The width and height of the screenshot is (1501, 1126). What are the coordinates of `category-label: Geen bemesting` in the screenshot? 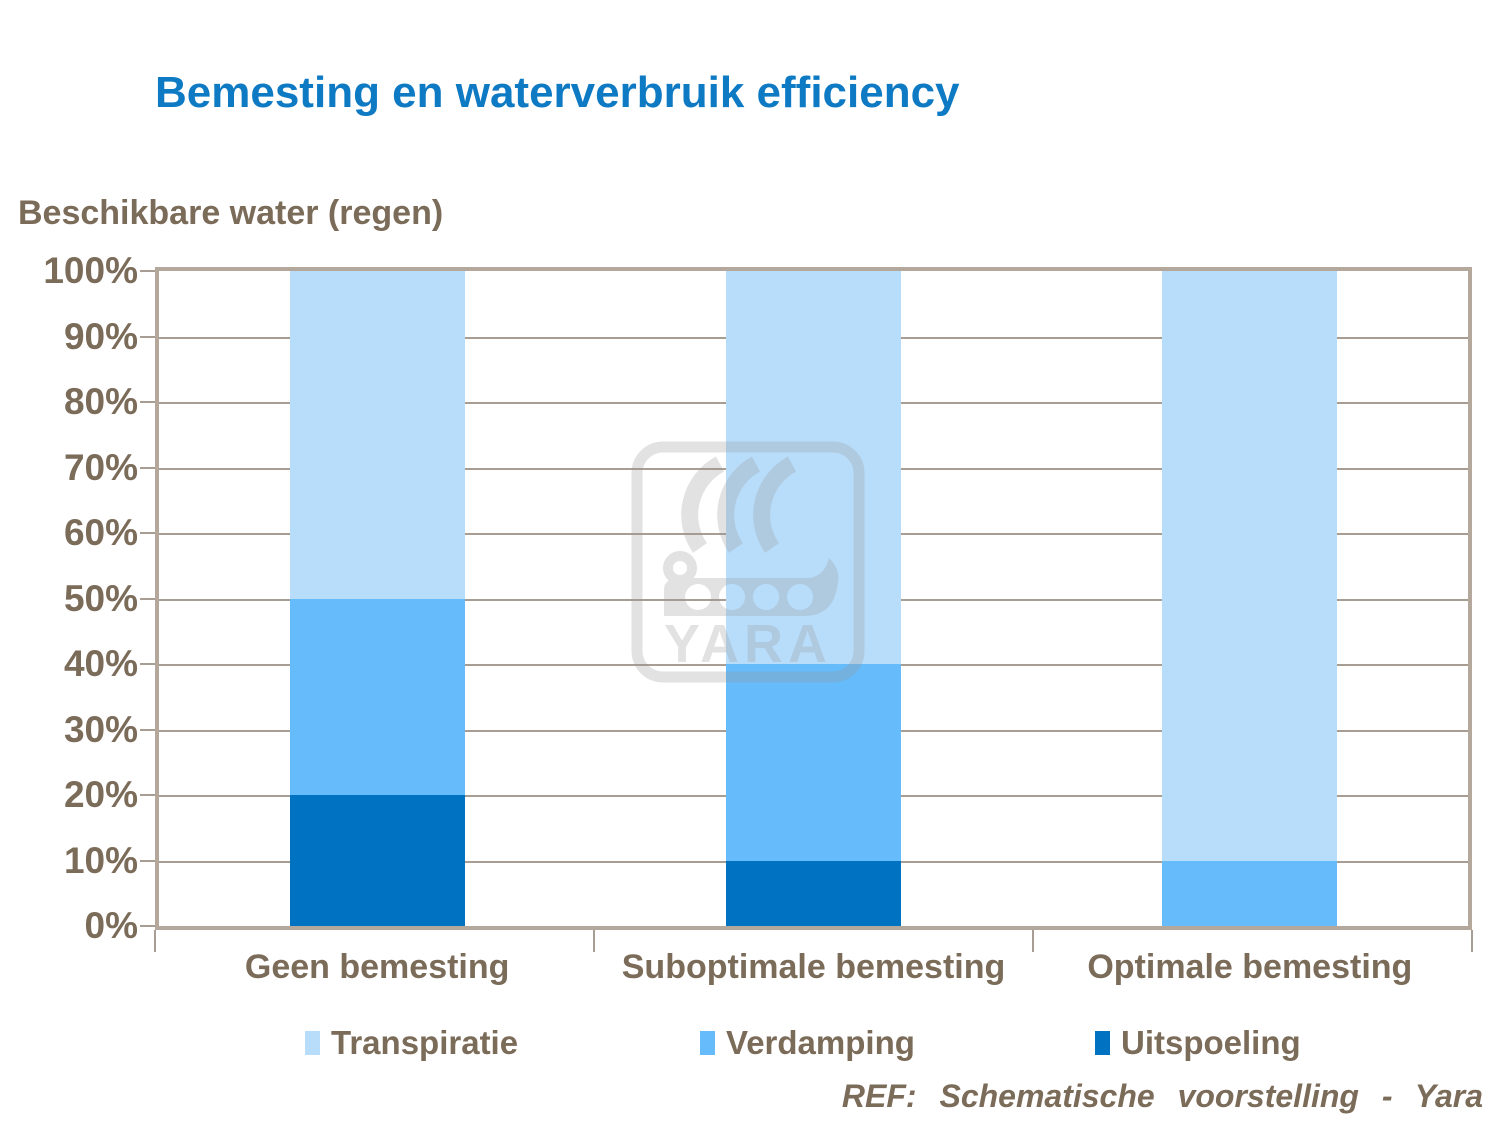 It's located at (377, 967).